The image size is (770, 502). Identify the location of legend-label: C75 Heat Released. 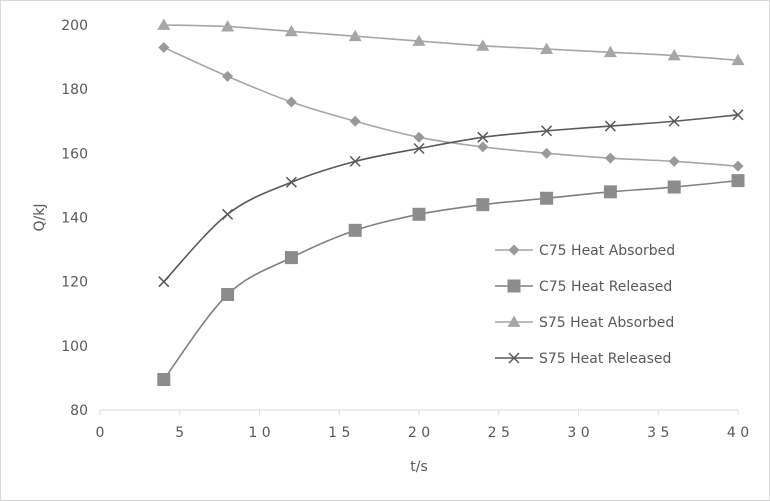
(605, 287).